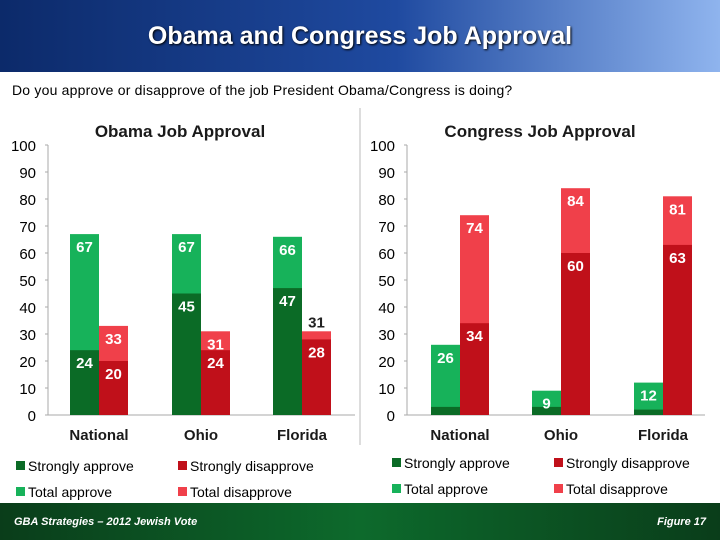 The image size is (720, 540). I want to click on label-total-disapprove-florida: 81, so click(677, 209).